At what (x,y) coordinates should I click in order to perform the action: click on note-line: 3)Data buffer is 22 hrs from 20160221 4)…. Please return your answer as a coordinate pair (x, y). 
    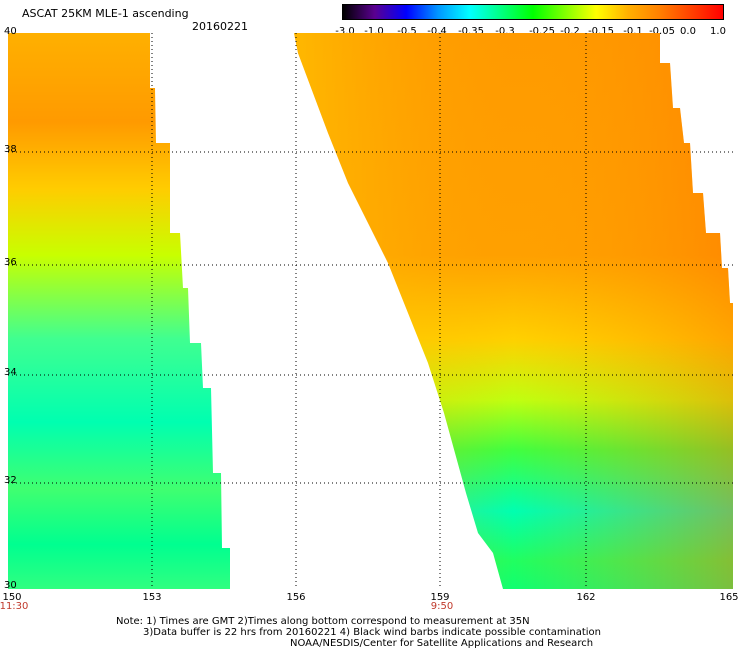
    Looking at the image, I should click on (372, 632).